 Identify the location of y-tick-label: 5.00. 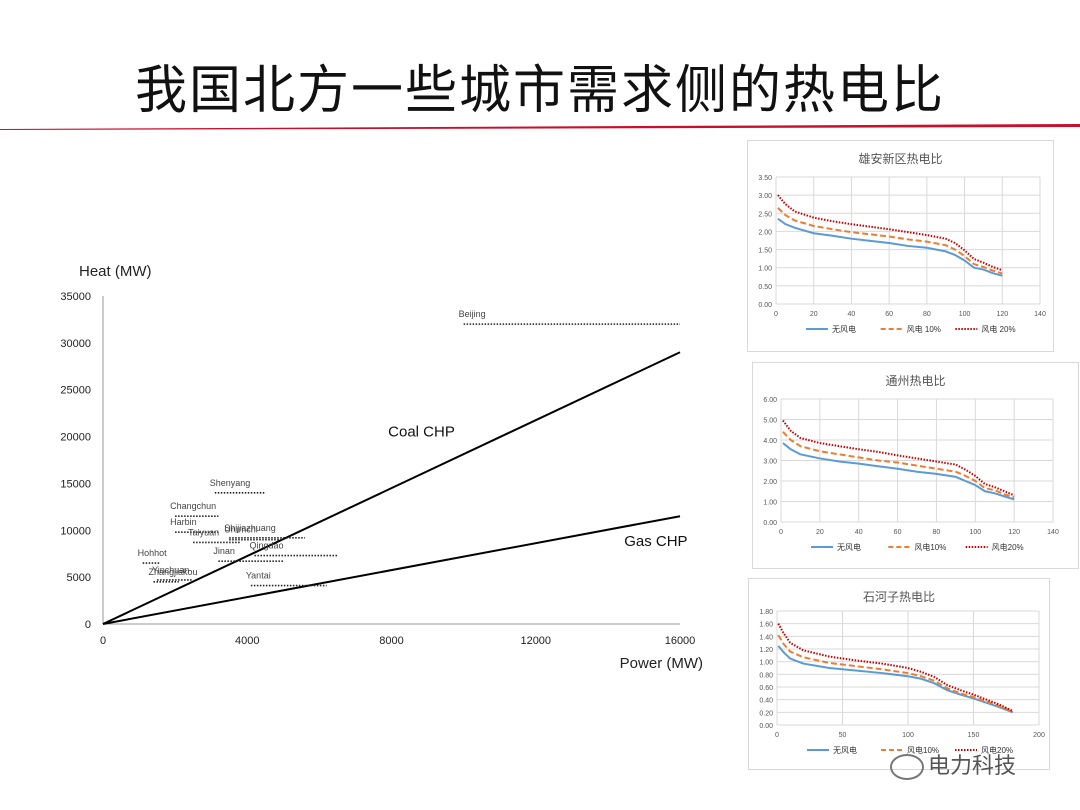
(770, 421).